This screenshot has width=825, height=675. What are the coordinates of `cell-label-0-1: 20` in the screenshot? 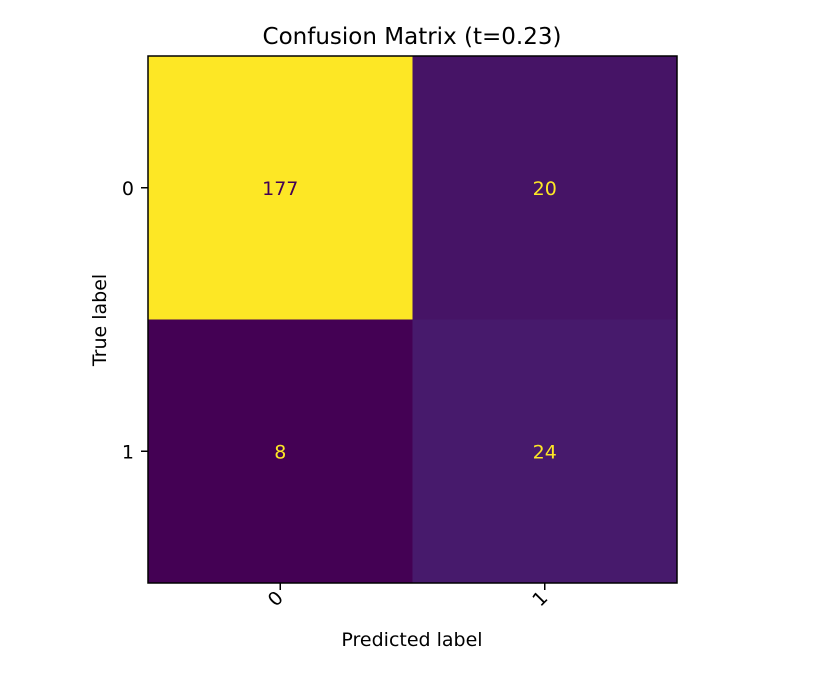 It's located at (545, 189).